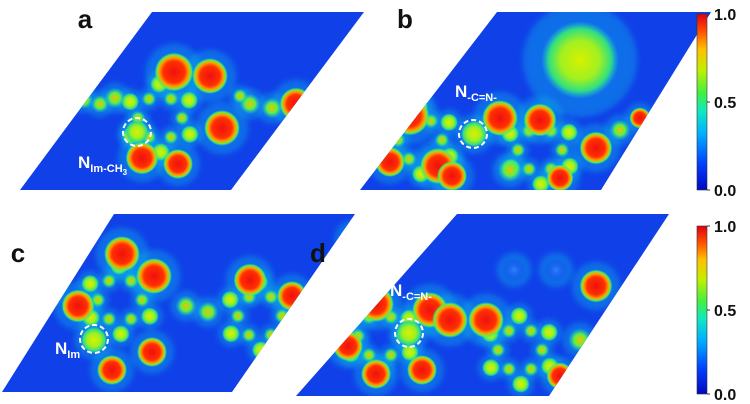  What do you see at coordinates (725, 191) in the screenshot?
I see `colorbar-tick-label: 0.0` at bounding box center [725, 191].